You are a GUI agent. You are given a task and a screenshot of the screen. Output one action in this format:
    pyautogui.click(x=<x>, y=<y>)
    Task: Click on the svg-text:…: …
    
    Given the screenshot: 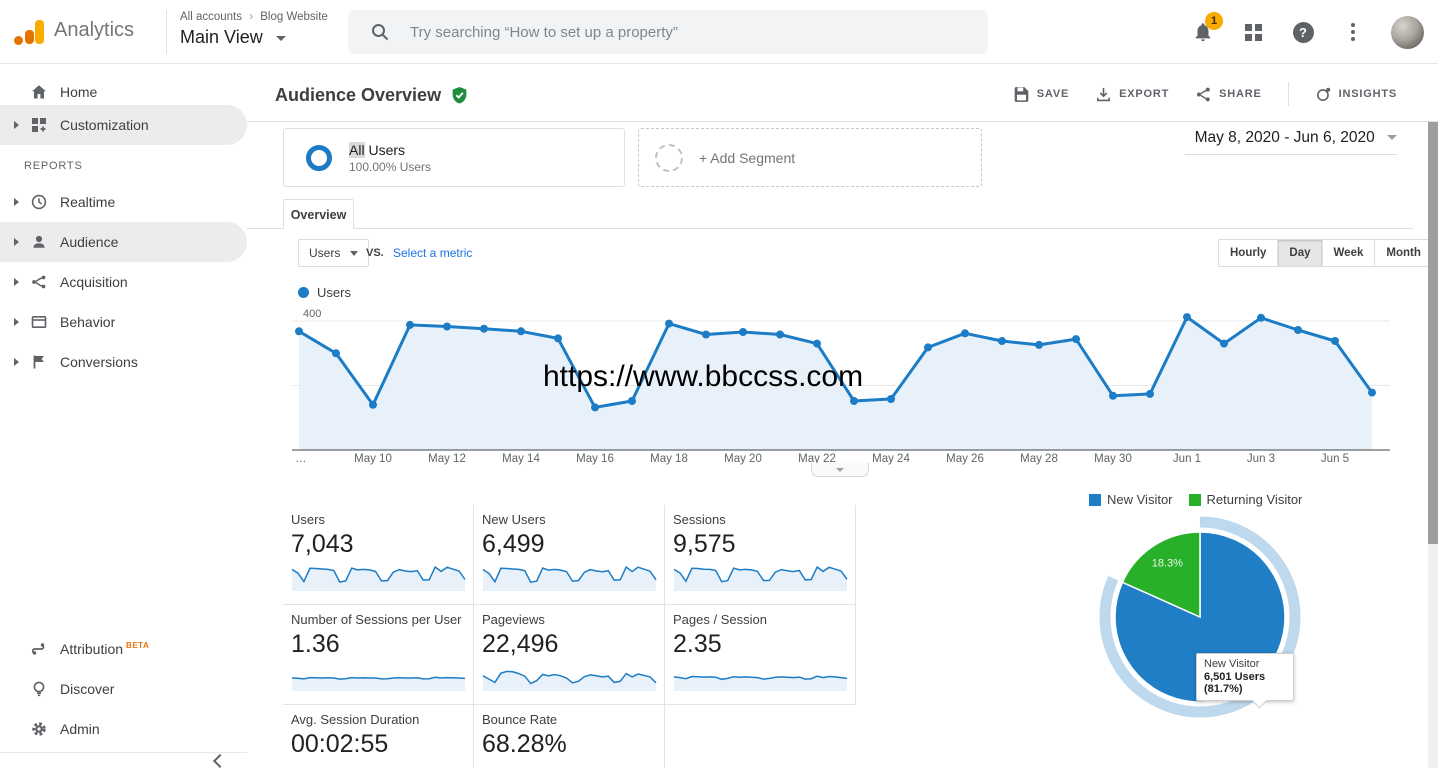 What is the action you would take?
    pyautogui.click(x=301, y=459)
    